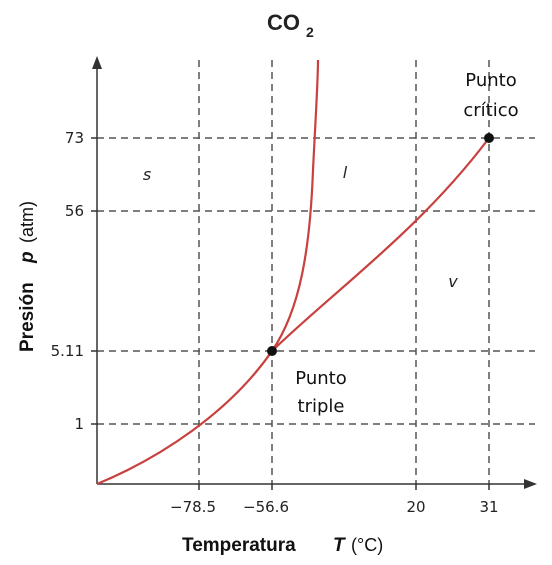  I want to click on y-axis-title-symbol: p, so click(27, 257).